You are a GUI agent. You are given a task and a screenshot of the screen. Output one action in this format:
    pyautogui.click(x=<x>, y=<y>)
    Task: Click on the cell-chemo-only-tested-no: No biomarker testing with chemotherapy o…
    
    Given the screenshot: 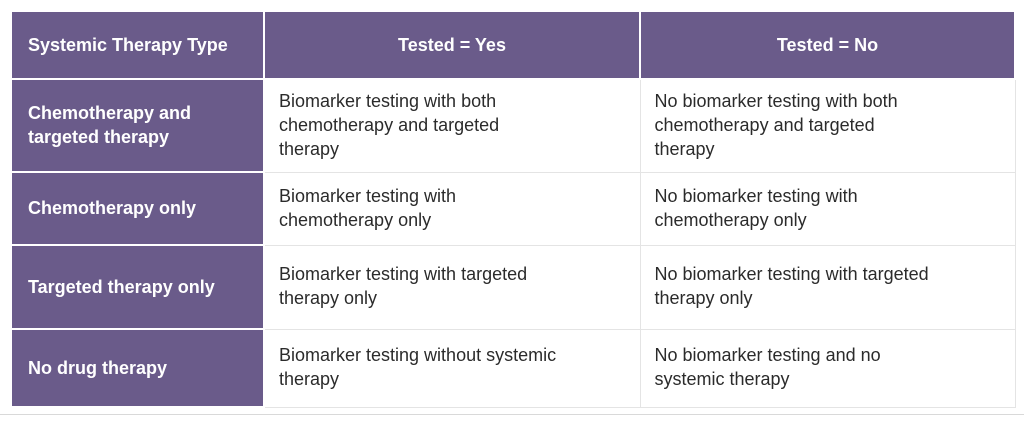 What is the action you would take?
    pyautogui.click(x=827, y=208)
    